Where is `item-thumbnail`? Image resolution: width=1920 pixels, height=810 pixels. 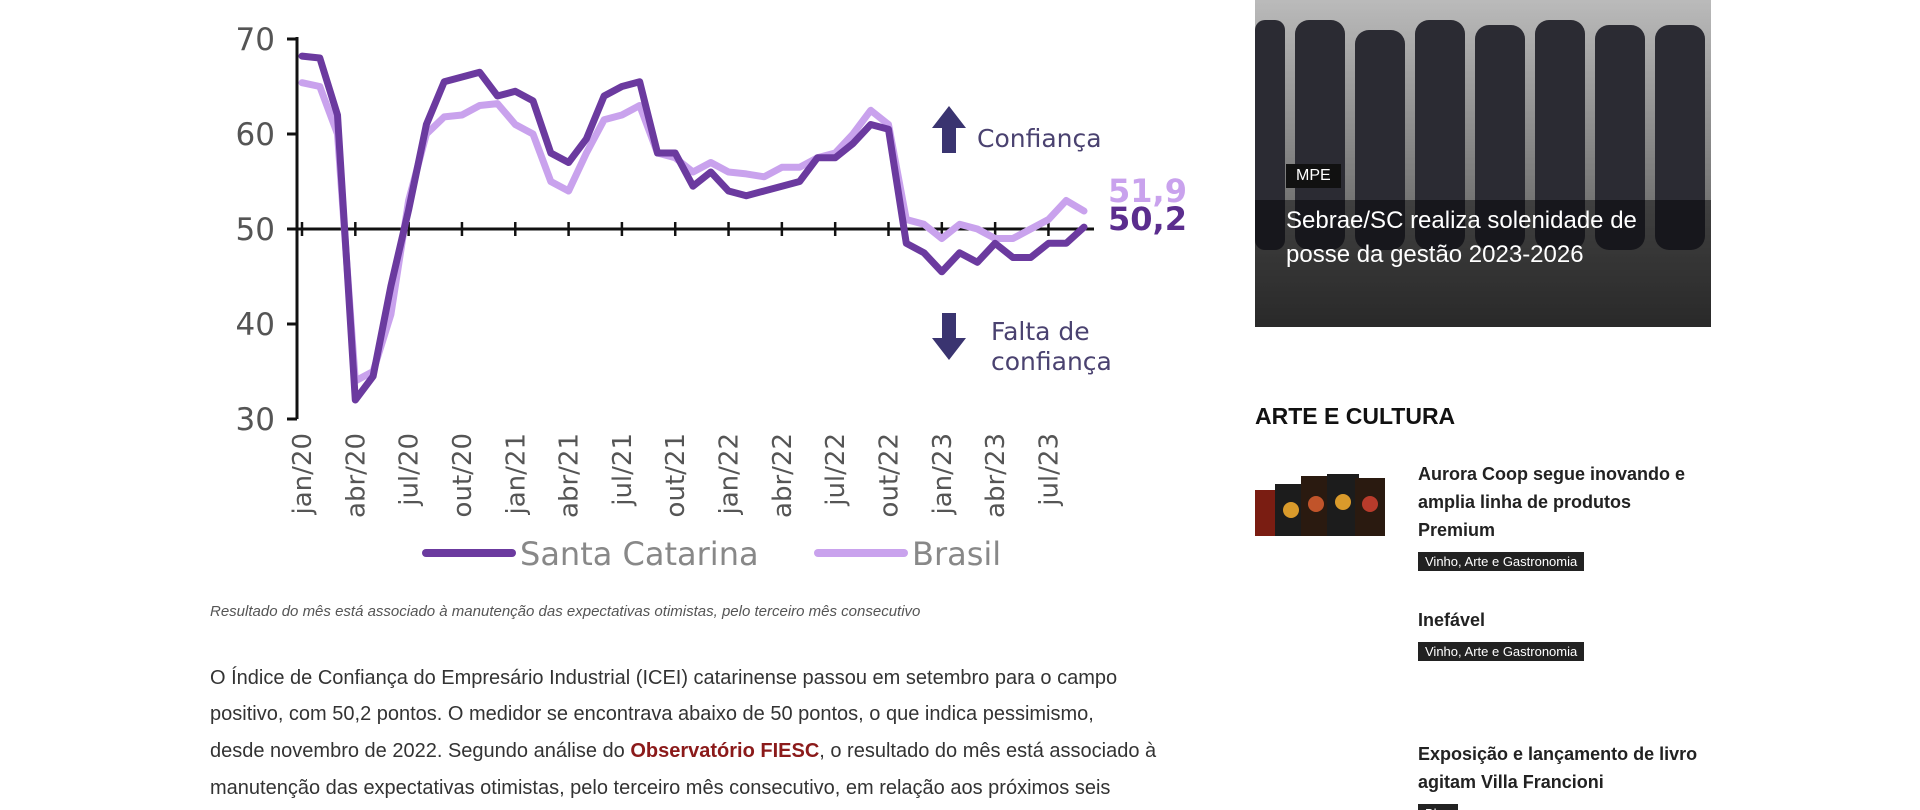
item-thumbnail is located at coordinates (1325, 506).